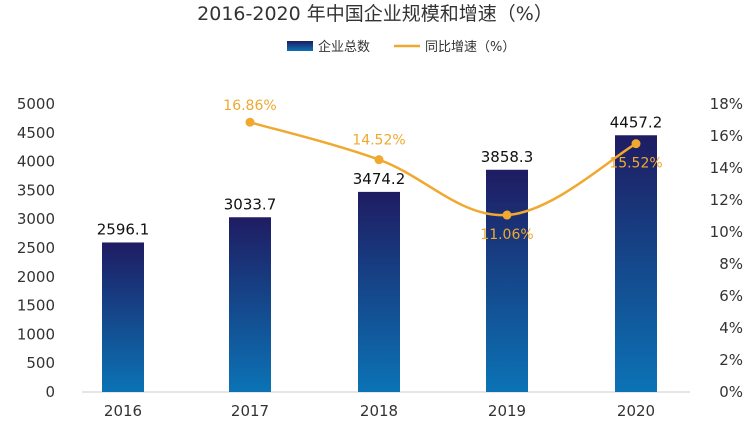 This screenshot has height=425, width=750. What do you see at coordinates (300, 46) in the screenshot?
I see `legend-bar-swatch` at bounding box center [300, 46].